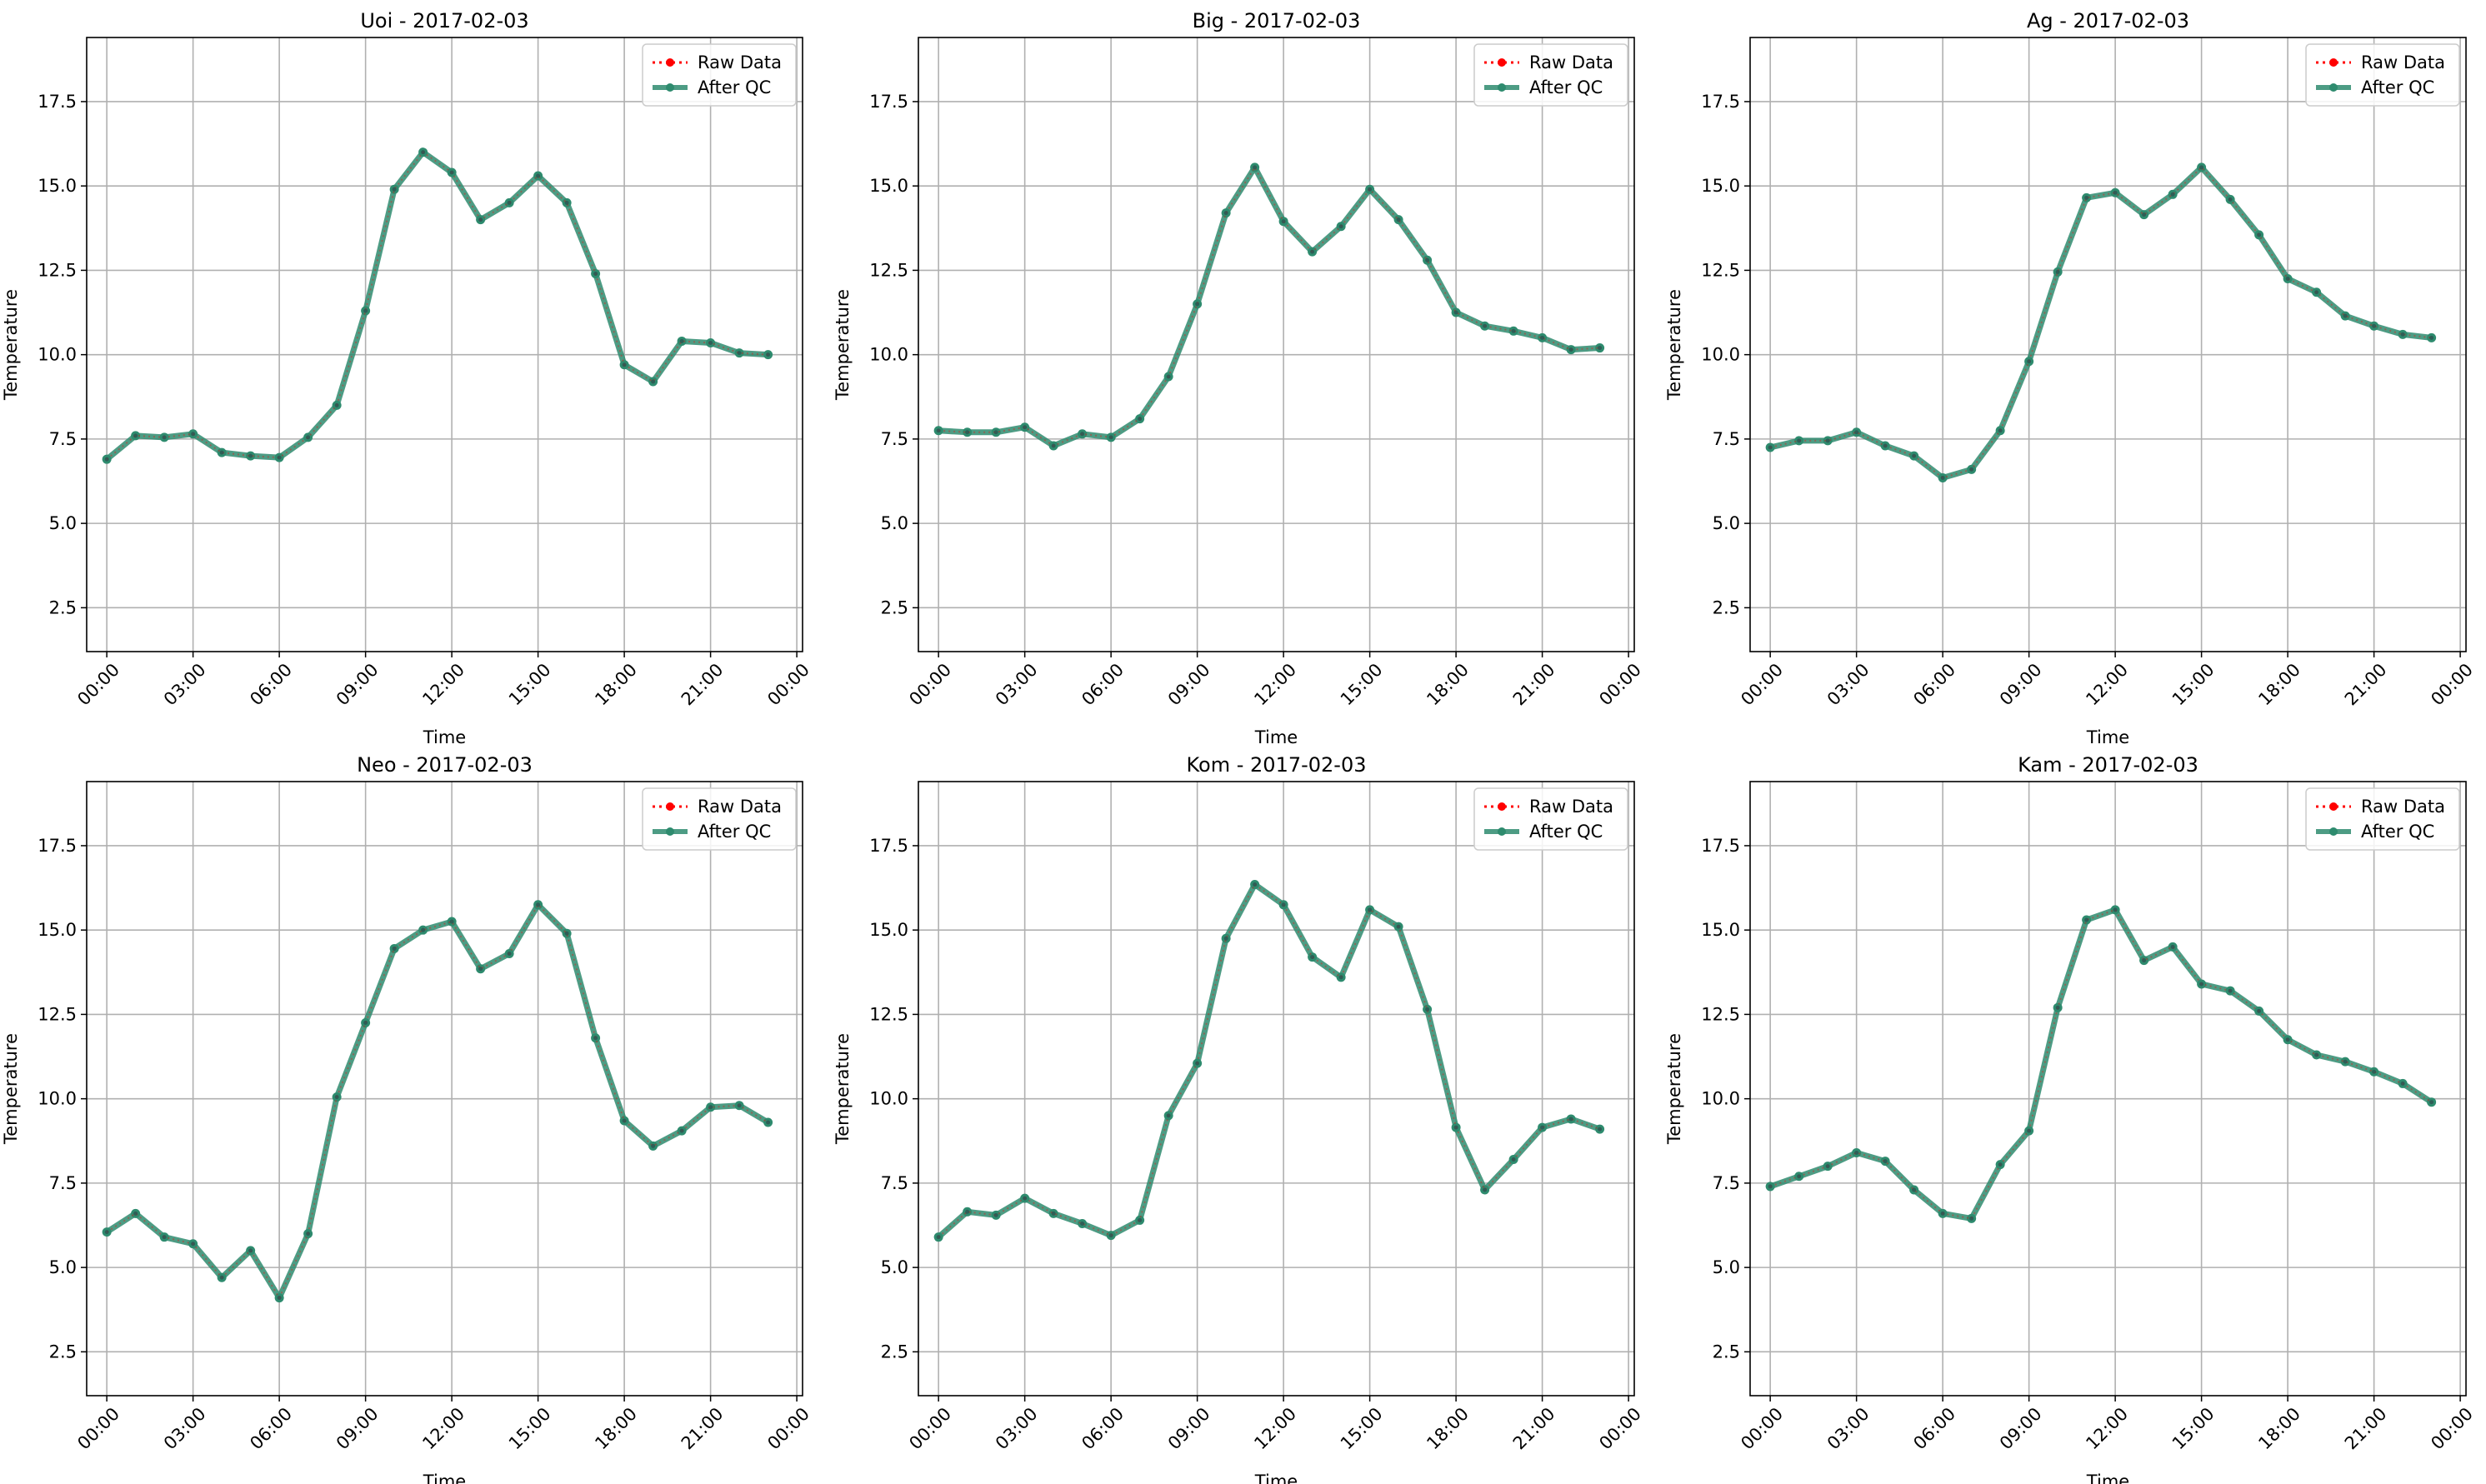 This screenshot has height=1484, width=2486. What do you see at coordinates (58, 355) in the screenshot?
I see `y-tick-label: 10.0` at bounding box center [58, 355].